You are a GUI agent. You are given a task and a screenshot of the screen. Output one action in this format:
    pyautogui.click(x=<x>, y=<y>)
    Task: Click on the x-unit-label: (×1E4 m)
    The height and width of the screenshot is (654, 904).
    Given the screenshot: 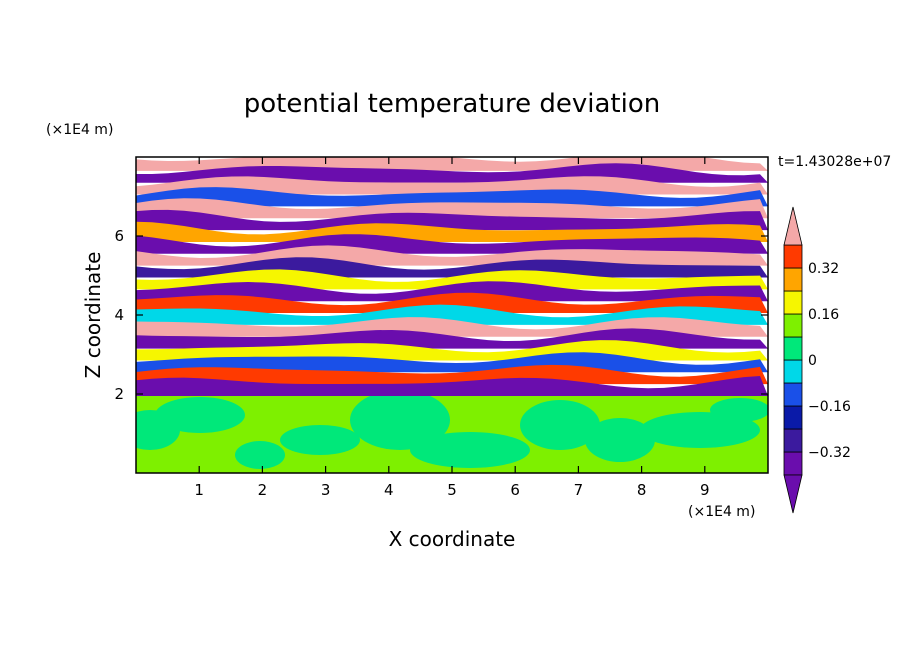 What is the action you would take?
    pyautogui.click(x=721, y=512)
    